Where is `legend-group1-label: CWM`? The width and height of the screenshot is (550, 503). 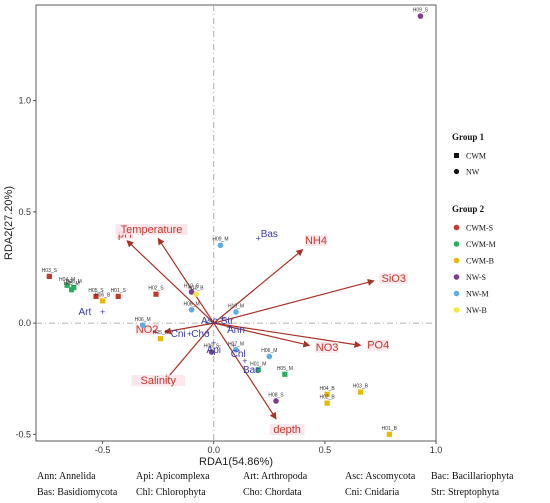
legend-group1-label: CWM is located at coordinates (476, 156).